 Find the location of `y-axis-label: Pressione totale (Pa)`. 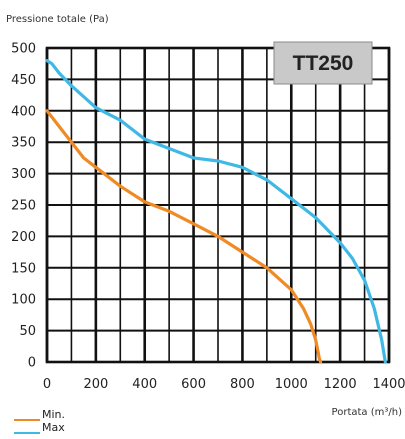

y-axis-label: Pressione totale (Pa) is located at coordinates (57, 19).